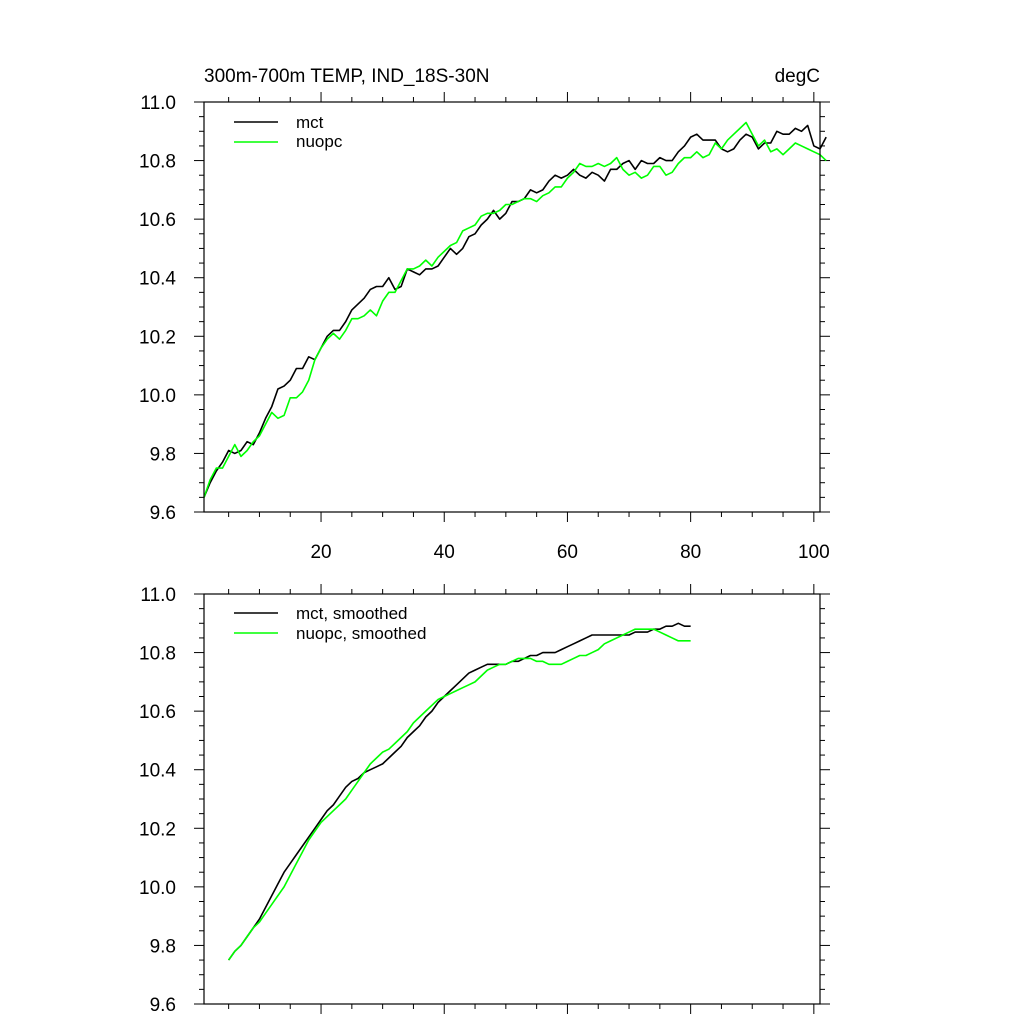 This screenshot has height=1024, width=1024. Describe the element at coordinates (690, 552) in the screenshot. I see `x-tick-label: 80` at that location.